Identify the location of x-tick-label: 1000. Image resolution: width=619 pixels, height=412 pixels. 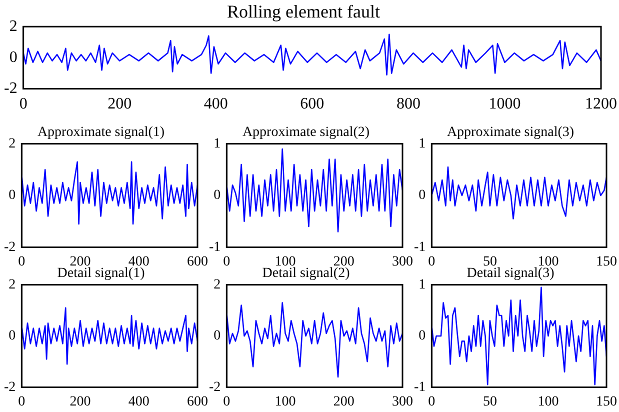
(504, 104).